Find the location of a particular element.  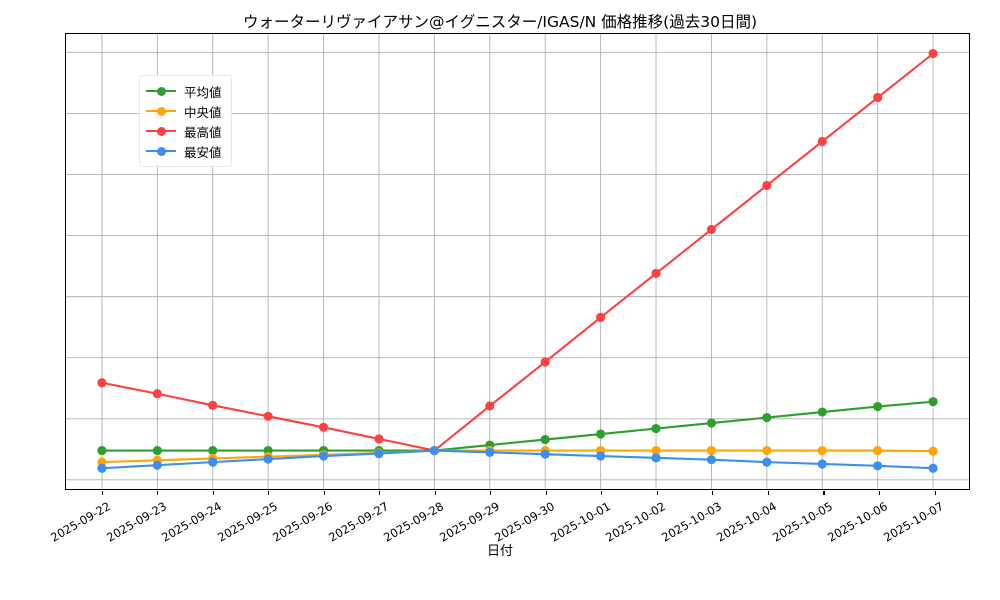

chart-title: ウォーターリヴァイアサン@イグニスター/IGAS/N 価格推移(過去30日間) is located at coordinates (500, 22).